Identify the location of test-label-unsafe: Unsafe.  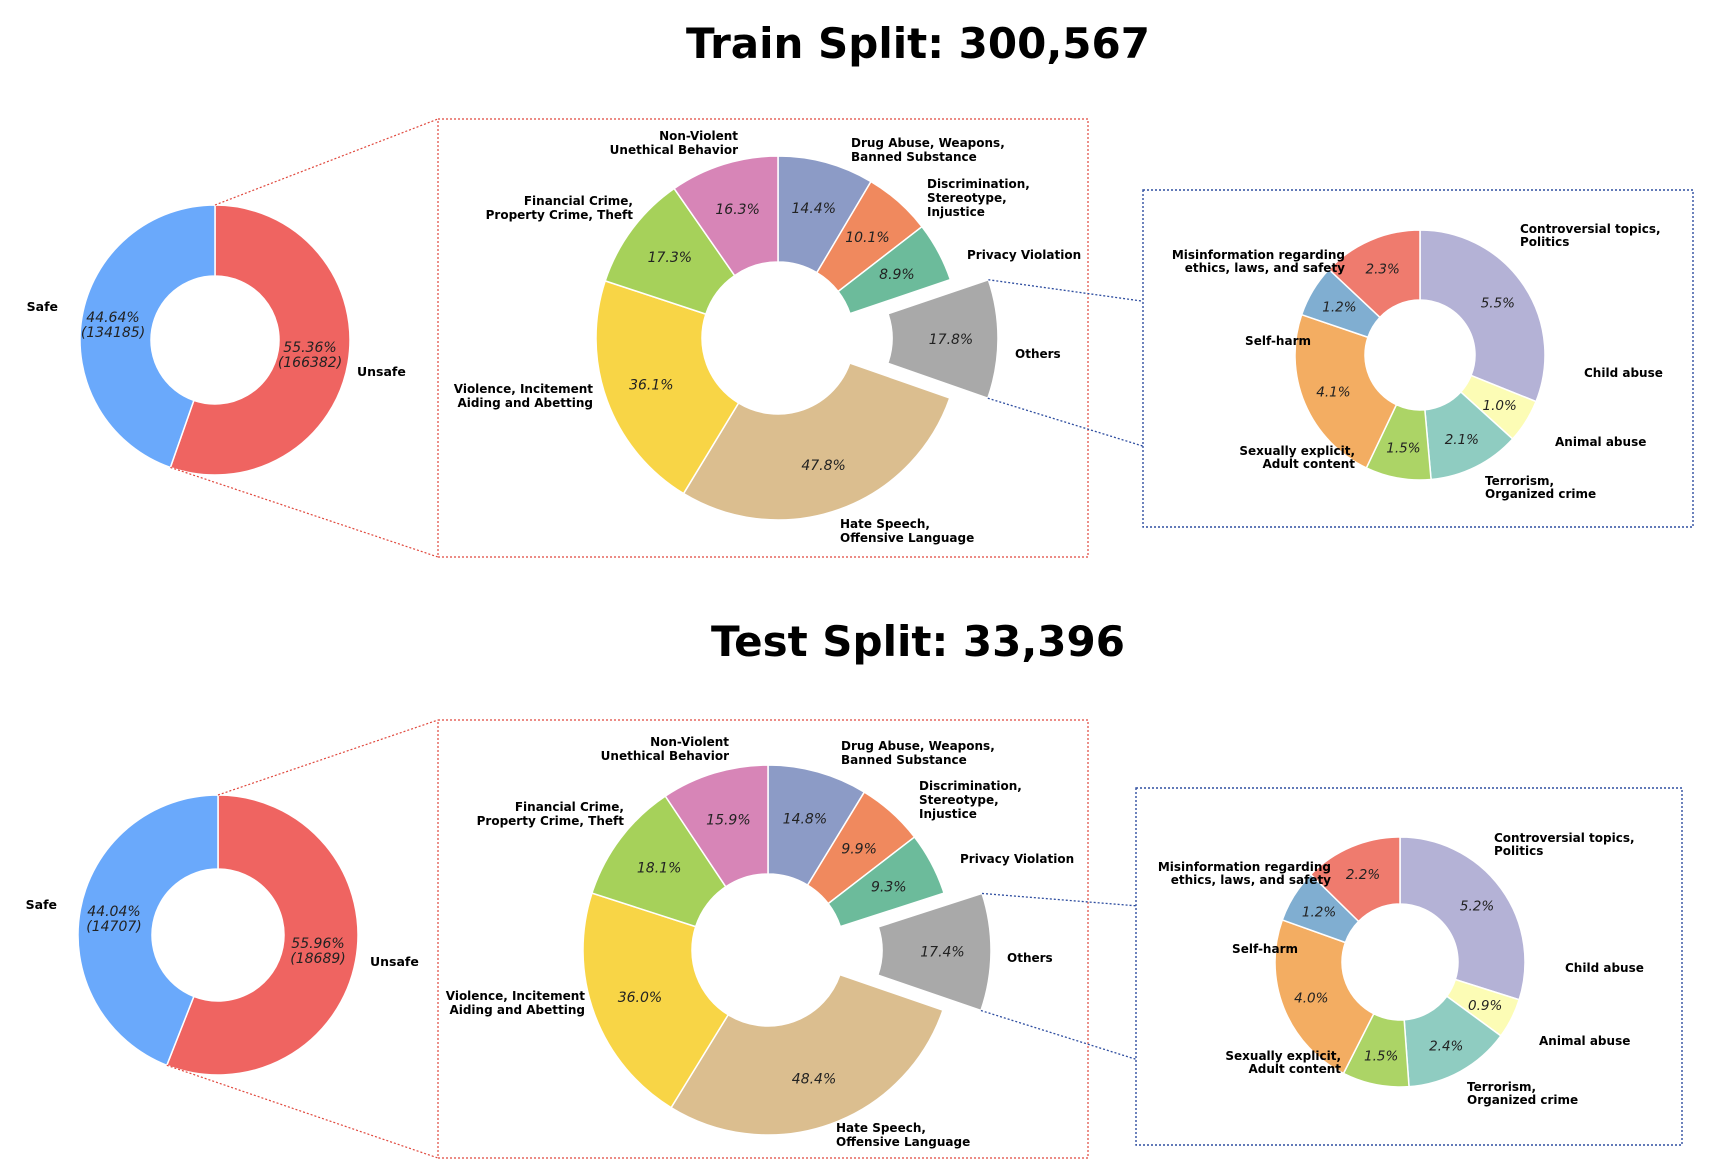
(394, 961).